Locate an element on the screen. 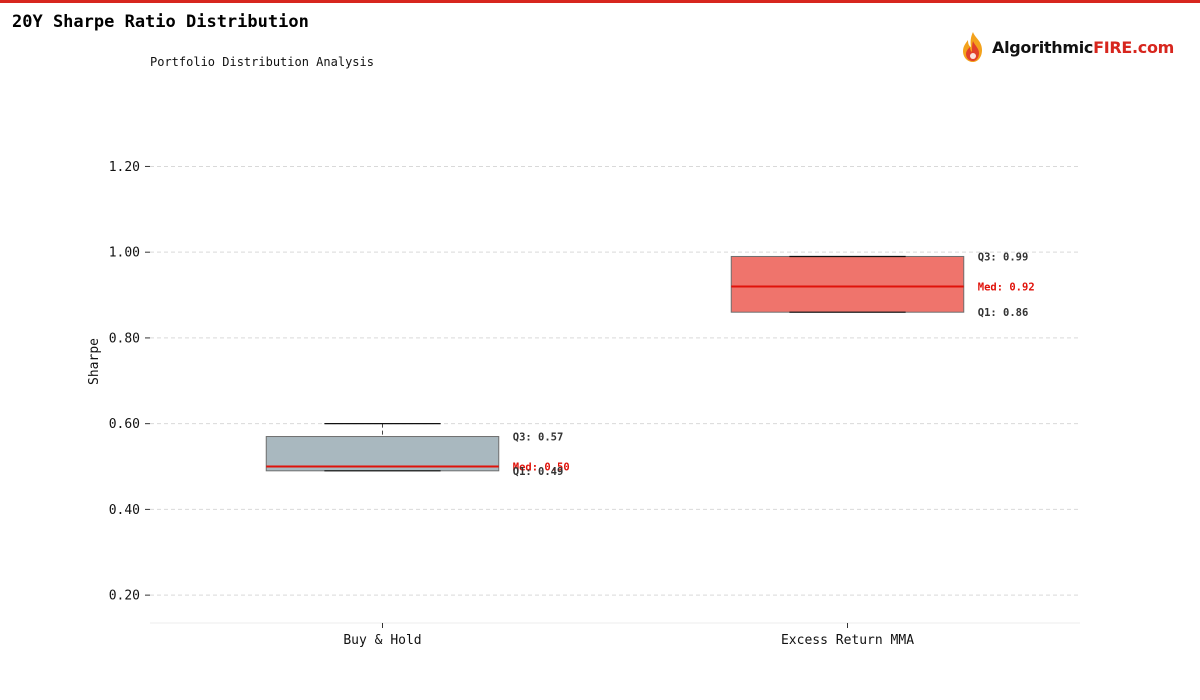 The width and height of the screenshot is (1200, 700). y-tick-label: 0.80 is located at coordinates (124, 338).